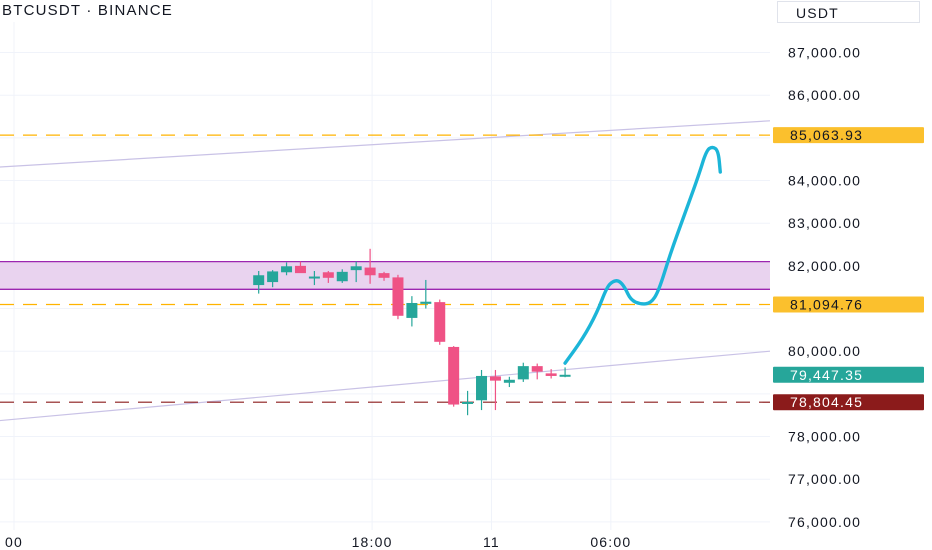 Image resolution: width=932 pixels, height=550 pixels. Describe the element at coordinates (412, 332) in the screenshot. I see `candles` at that location.